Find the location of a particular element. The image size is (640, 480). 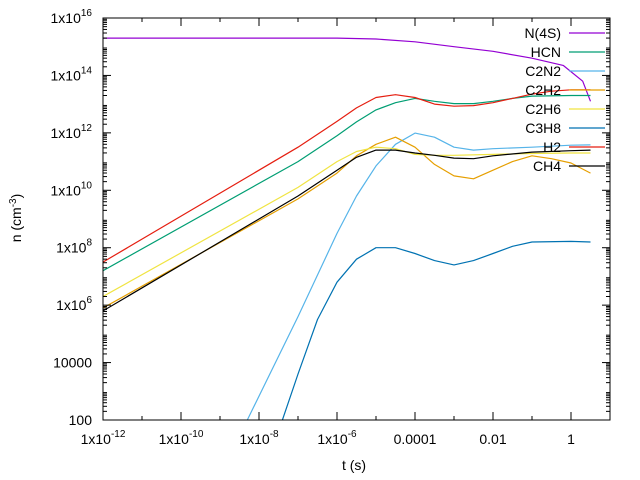

y-tick-label: 1x10¹⁴ is located at coordinates (72, 74).